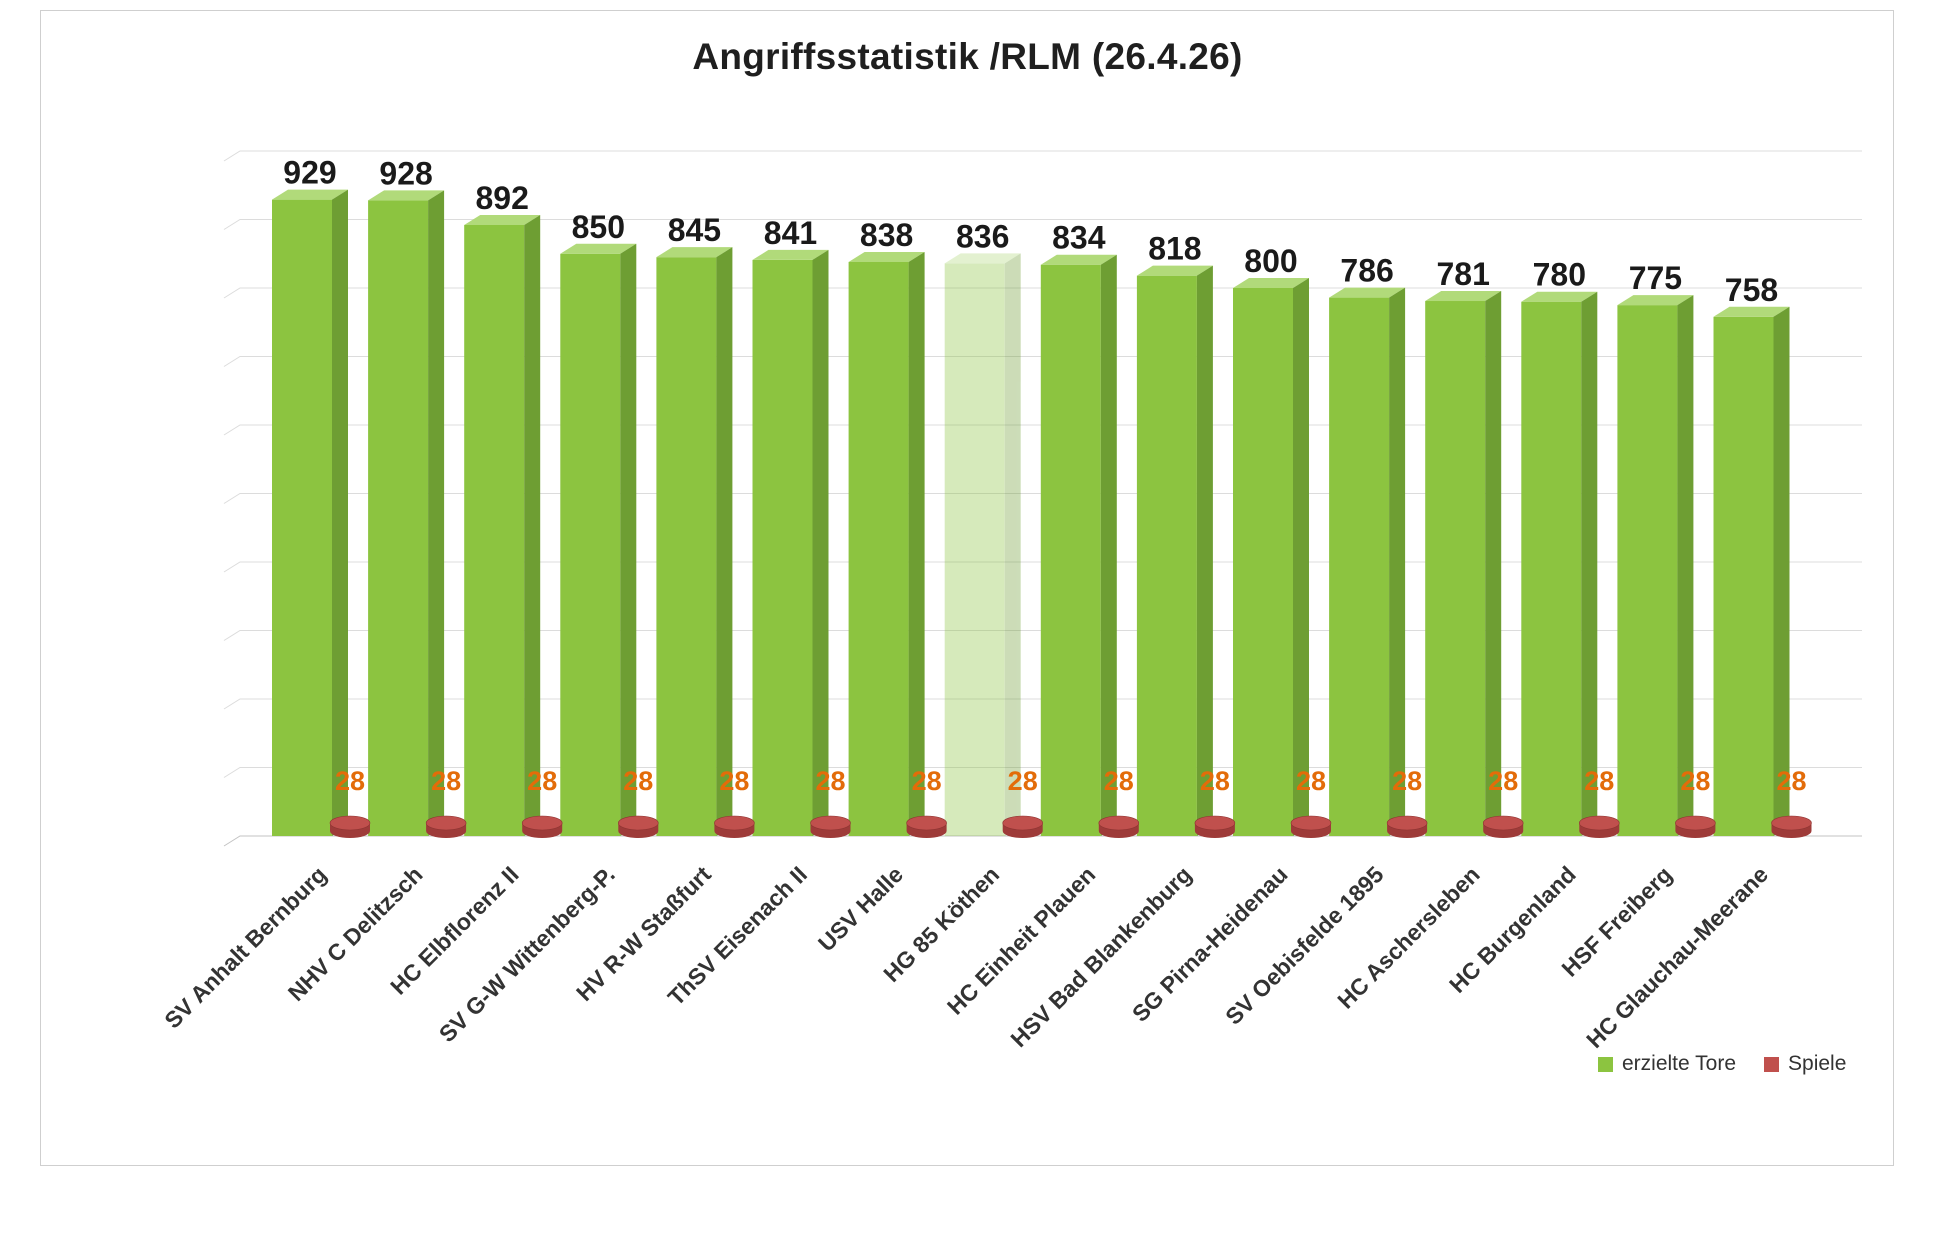 The image size is (1935, 1235). What do you see at coordinates (1304, 945) in the screenshot?
I see `category-label-sv-oebisfelde-1895: SV Oebisfelde 1895` at bounding box center [1304, 945].